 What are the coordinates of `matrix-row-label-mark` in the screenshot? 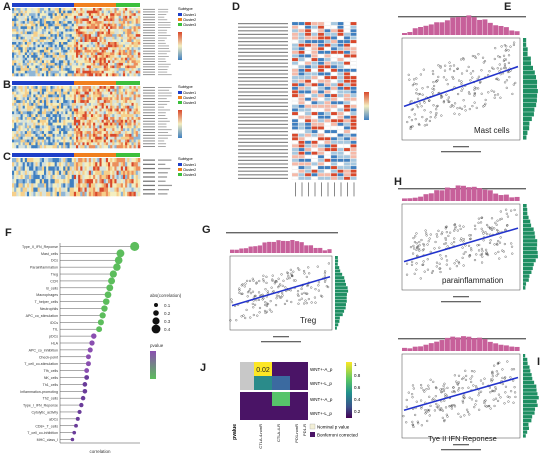 It's located at (263, 67).